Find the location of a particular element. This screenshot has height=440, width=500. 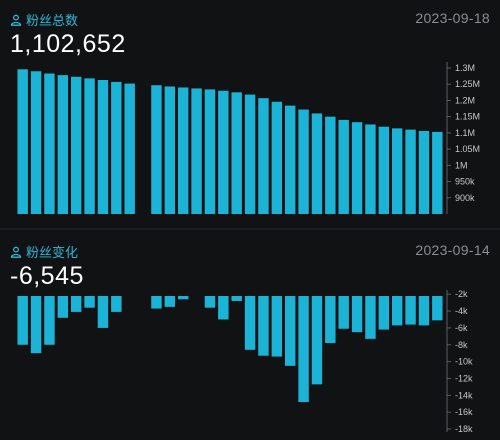

change-tick-label: -6k is located at coordinates (461, 328).